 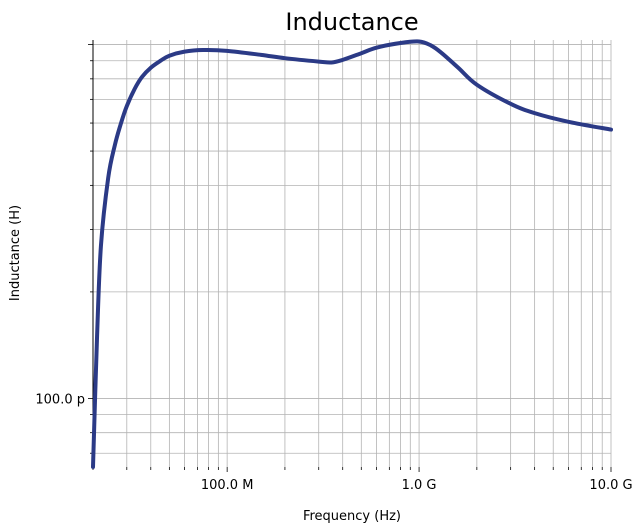 What do you see at coordinates (419, 485) in the screenshot?
I see `x-tick-label: 1.0 G` at bounding box center [419, 485].